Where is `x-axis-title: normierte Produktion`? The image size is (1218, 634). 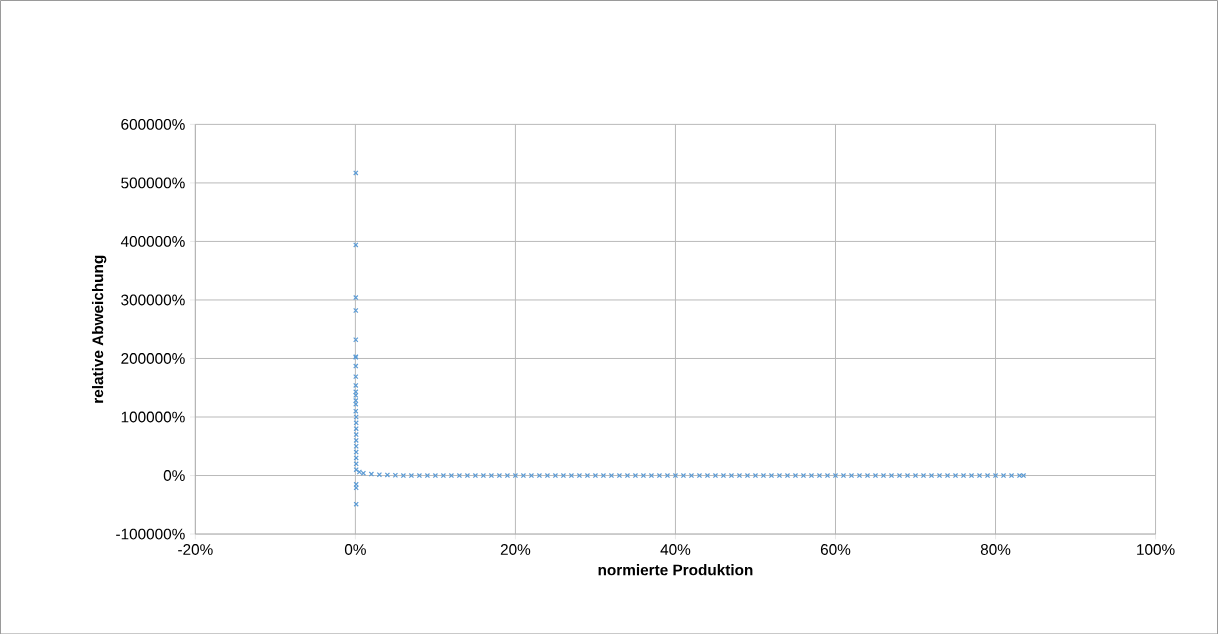
x-axis-title: normierte Produktion is located at coordinates (675, 569).